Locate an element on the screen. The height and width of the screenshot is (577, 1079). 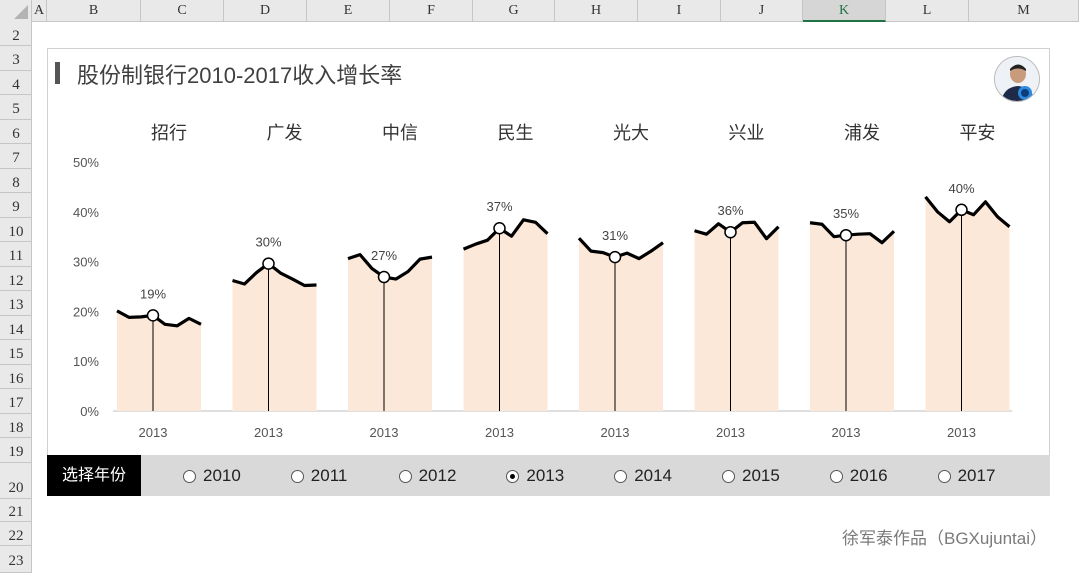
author-avatar is located at coordinates (1017, 79).